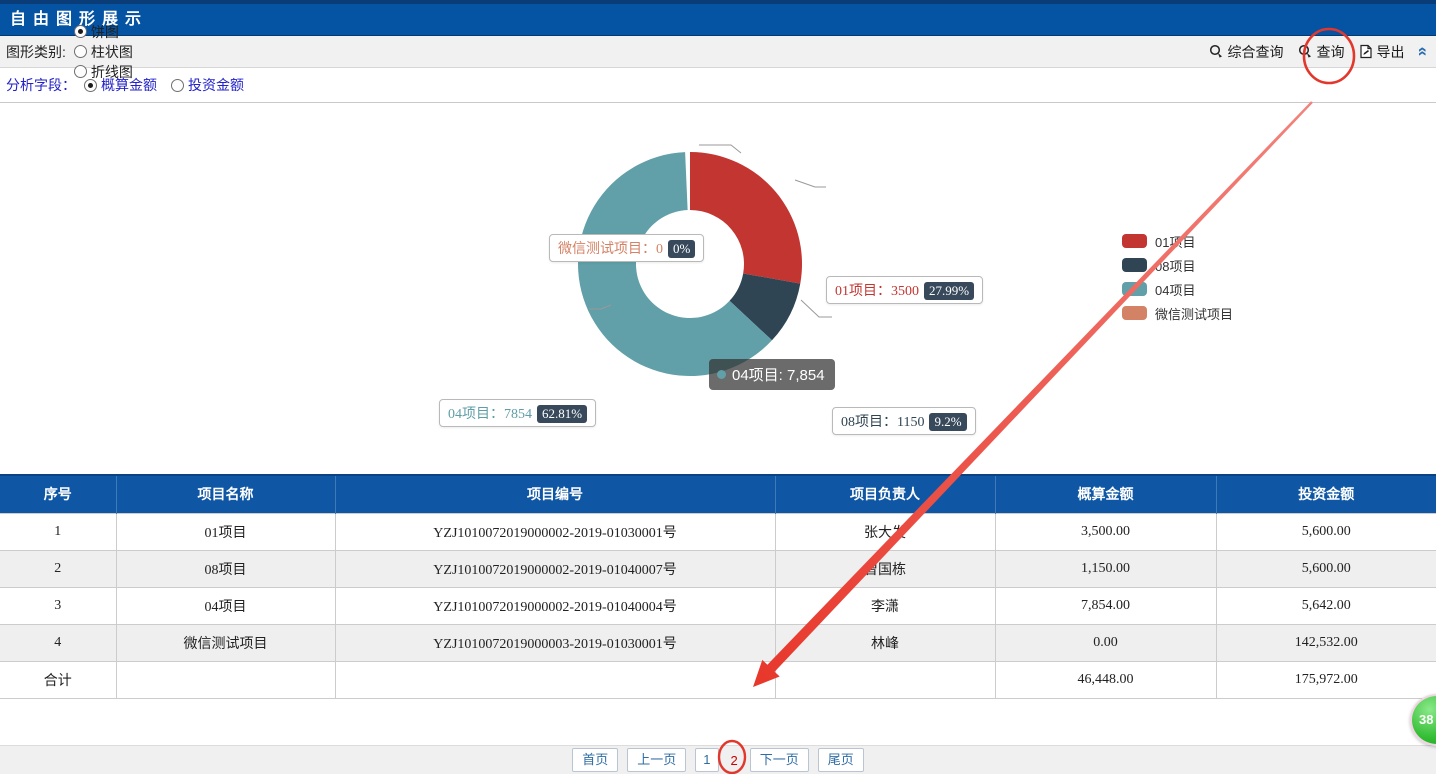  What do you see at coordinates (518, 413) in the screenshot?
I see `pie-label-04: 04项目：7854 62.81%` at bounding box center [518, 413].